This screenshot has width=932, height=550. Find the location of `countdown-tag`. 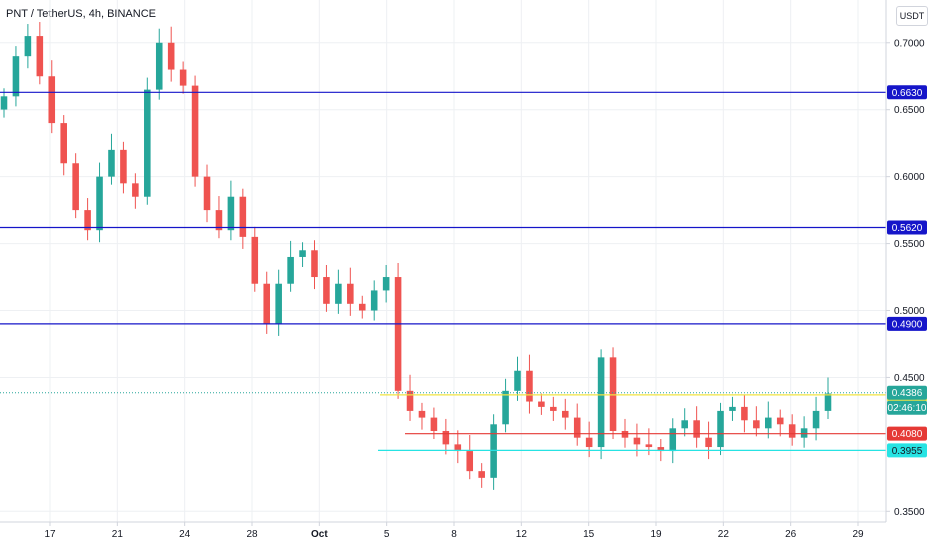

countdown-tag is located at coordinates (907, 407).